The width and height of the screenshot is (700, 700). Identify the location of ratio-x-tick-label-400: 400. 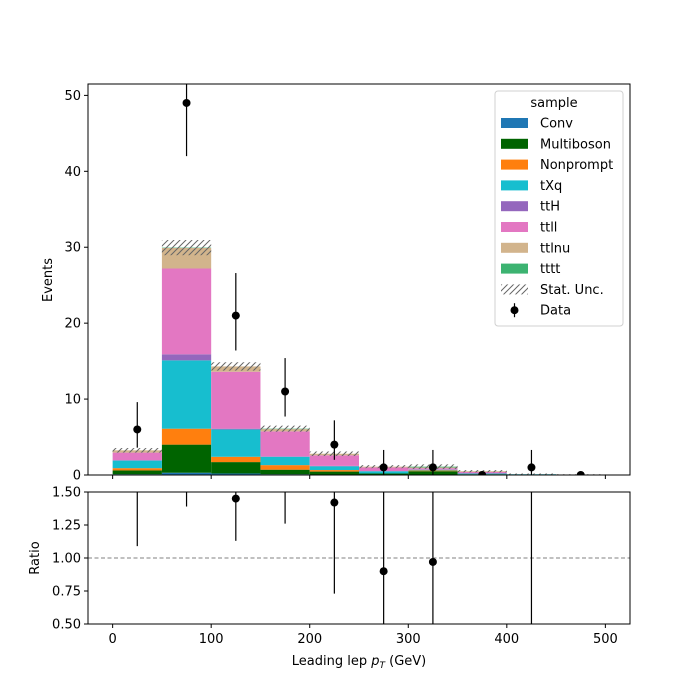
(506, 639).